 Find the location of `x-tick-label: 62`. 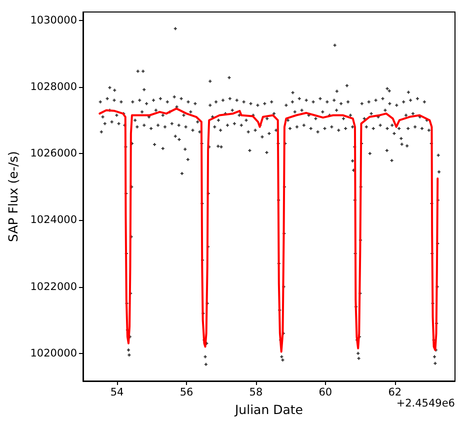

x-tick-label: 62 is located at coordinates (395, 392).